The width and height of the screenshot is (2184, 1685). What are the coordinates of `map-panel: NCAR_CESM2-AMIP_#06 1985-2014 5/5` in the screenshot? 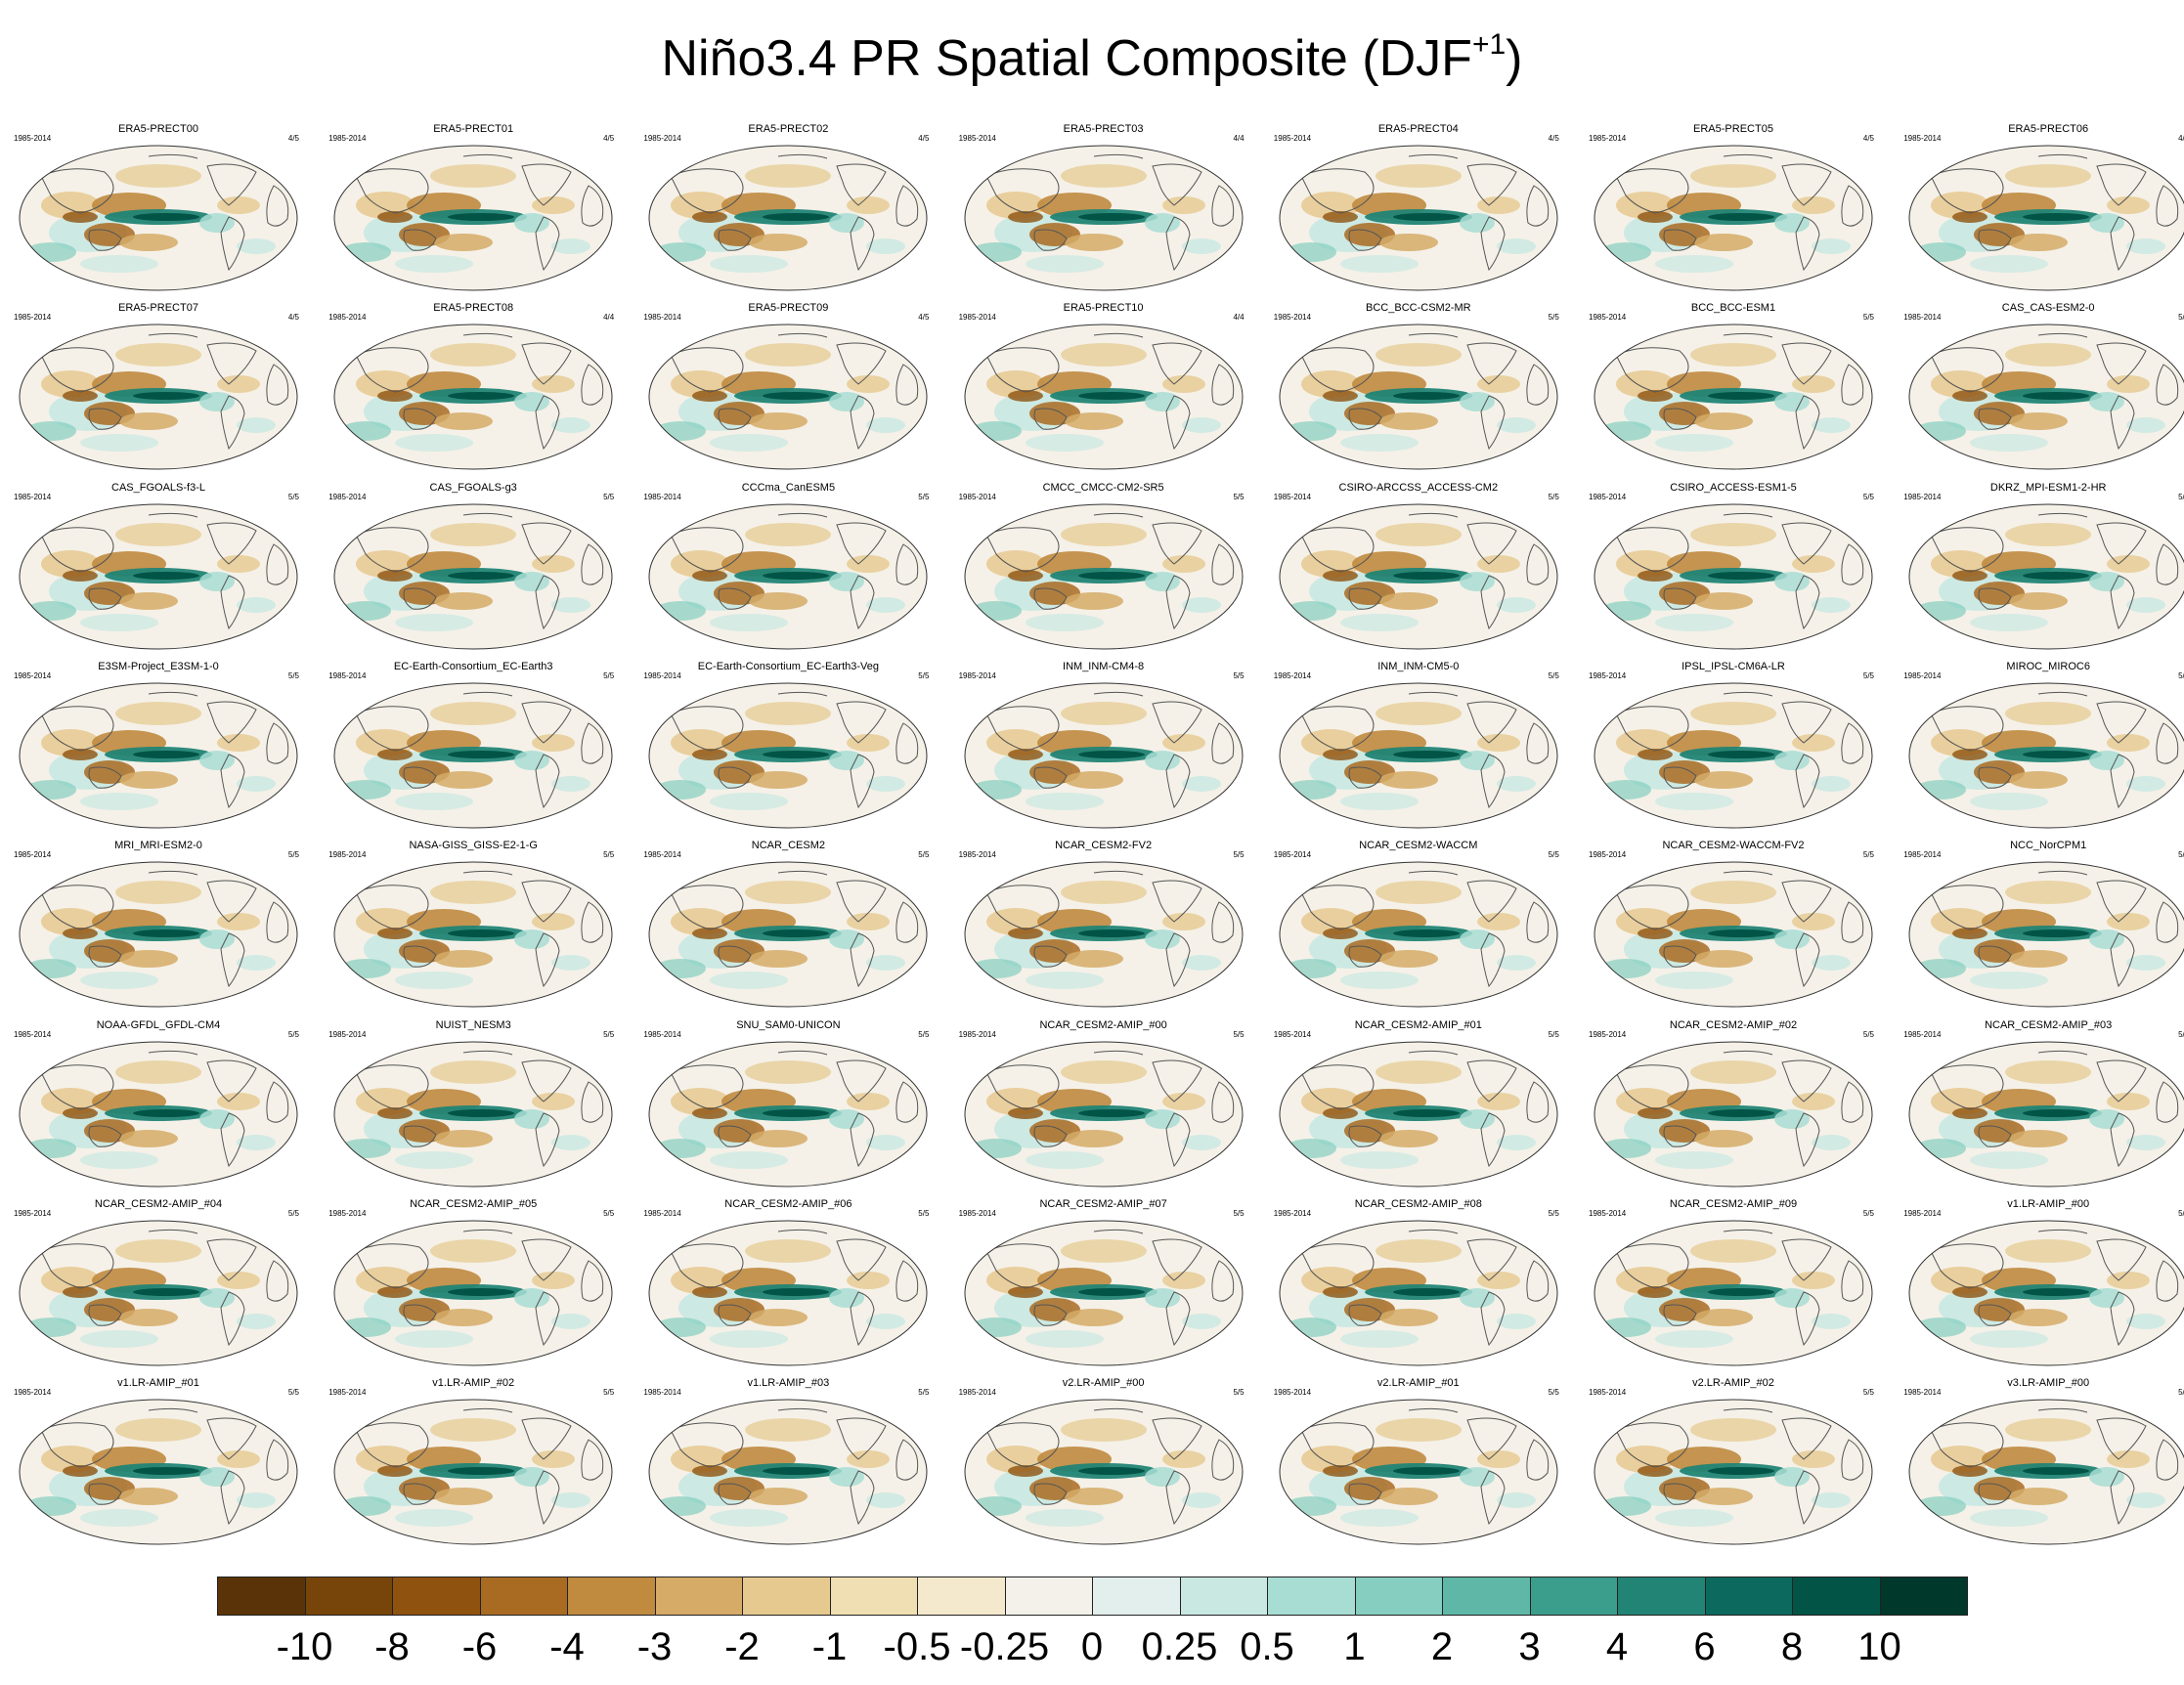 It's located at (788, 1286).